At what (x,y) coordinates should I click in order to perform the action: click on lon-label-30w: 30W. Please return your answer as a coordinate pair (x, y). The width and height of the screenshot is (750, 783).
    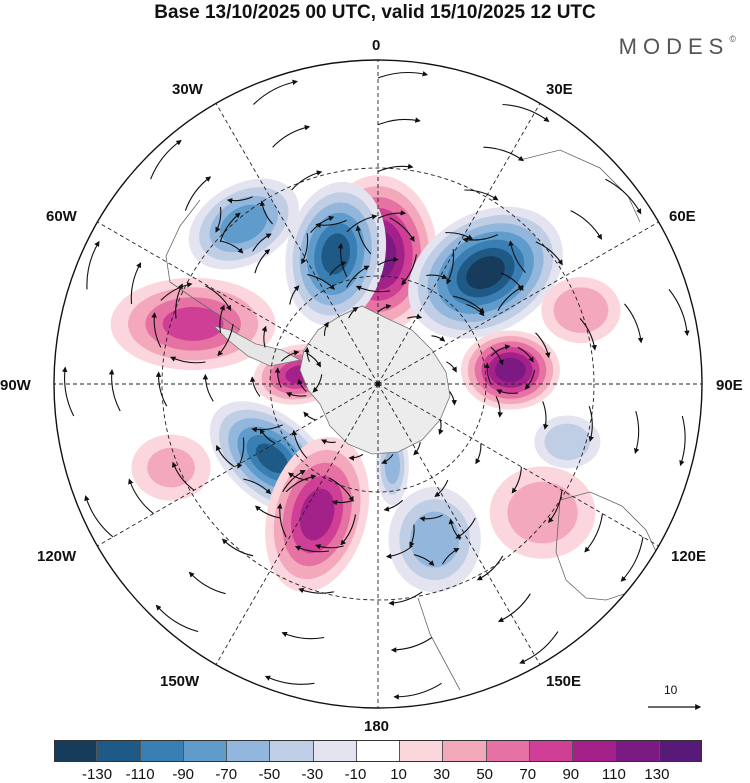
    Looking at the image, I should click on (187, 89).